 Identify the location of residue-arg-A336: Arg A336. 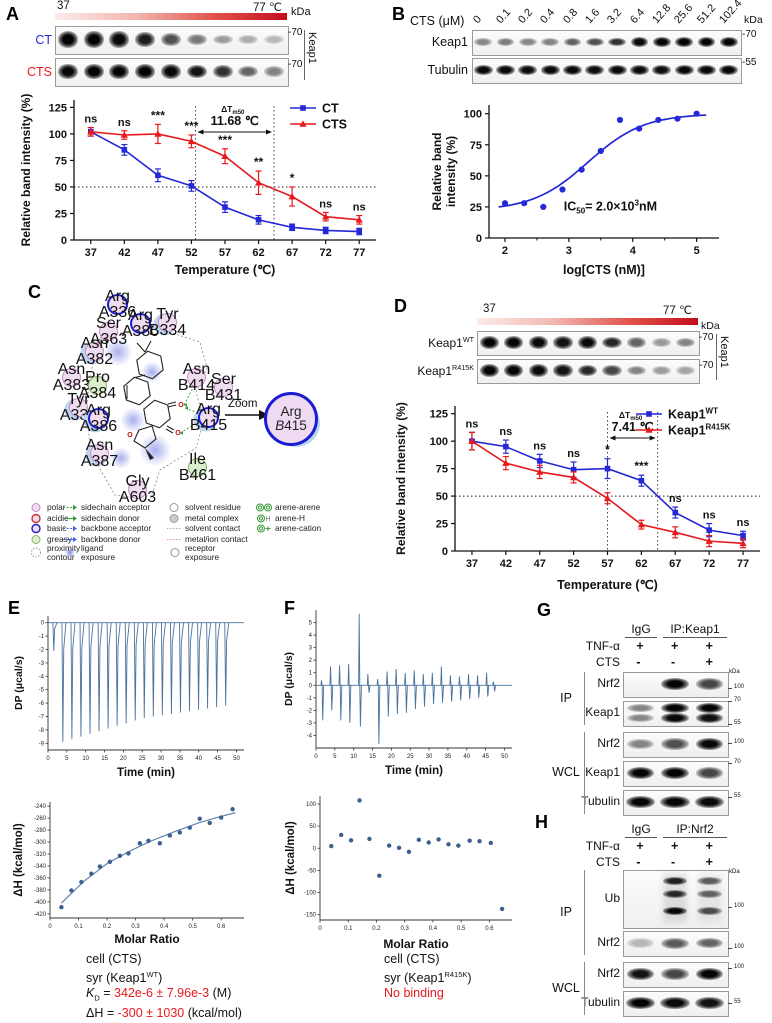
(117, 304).